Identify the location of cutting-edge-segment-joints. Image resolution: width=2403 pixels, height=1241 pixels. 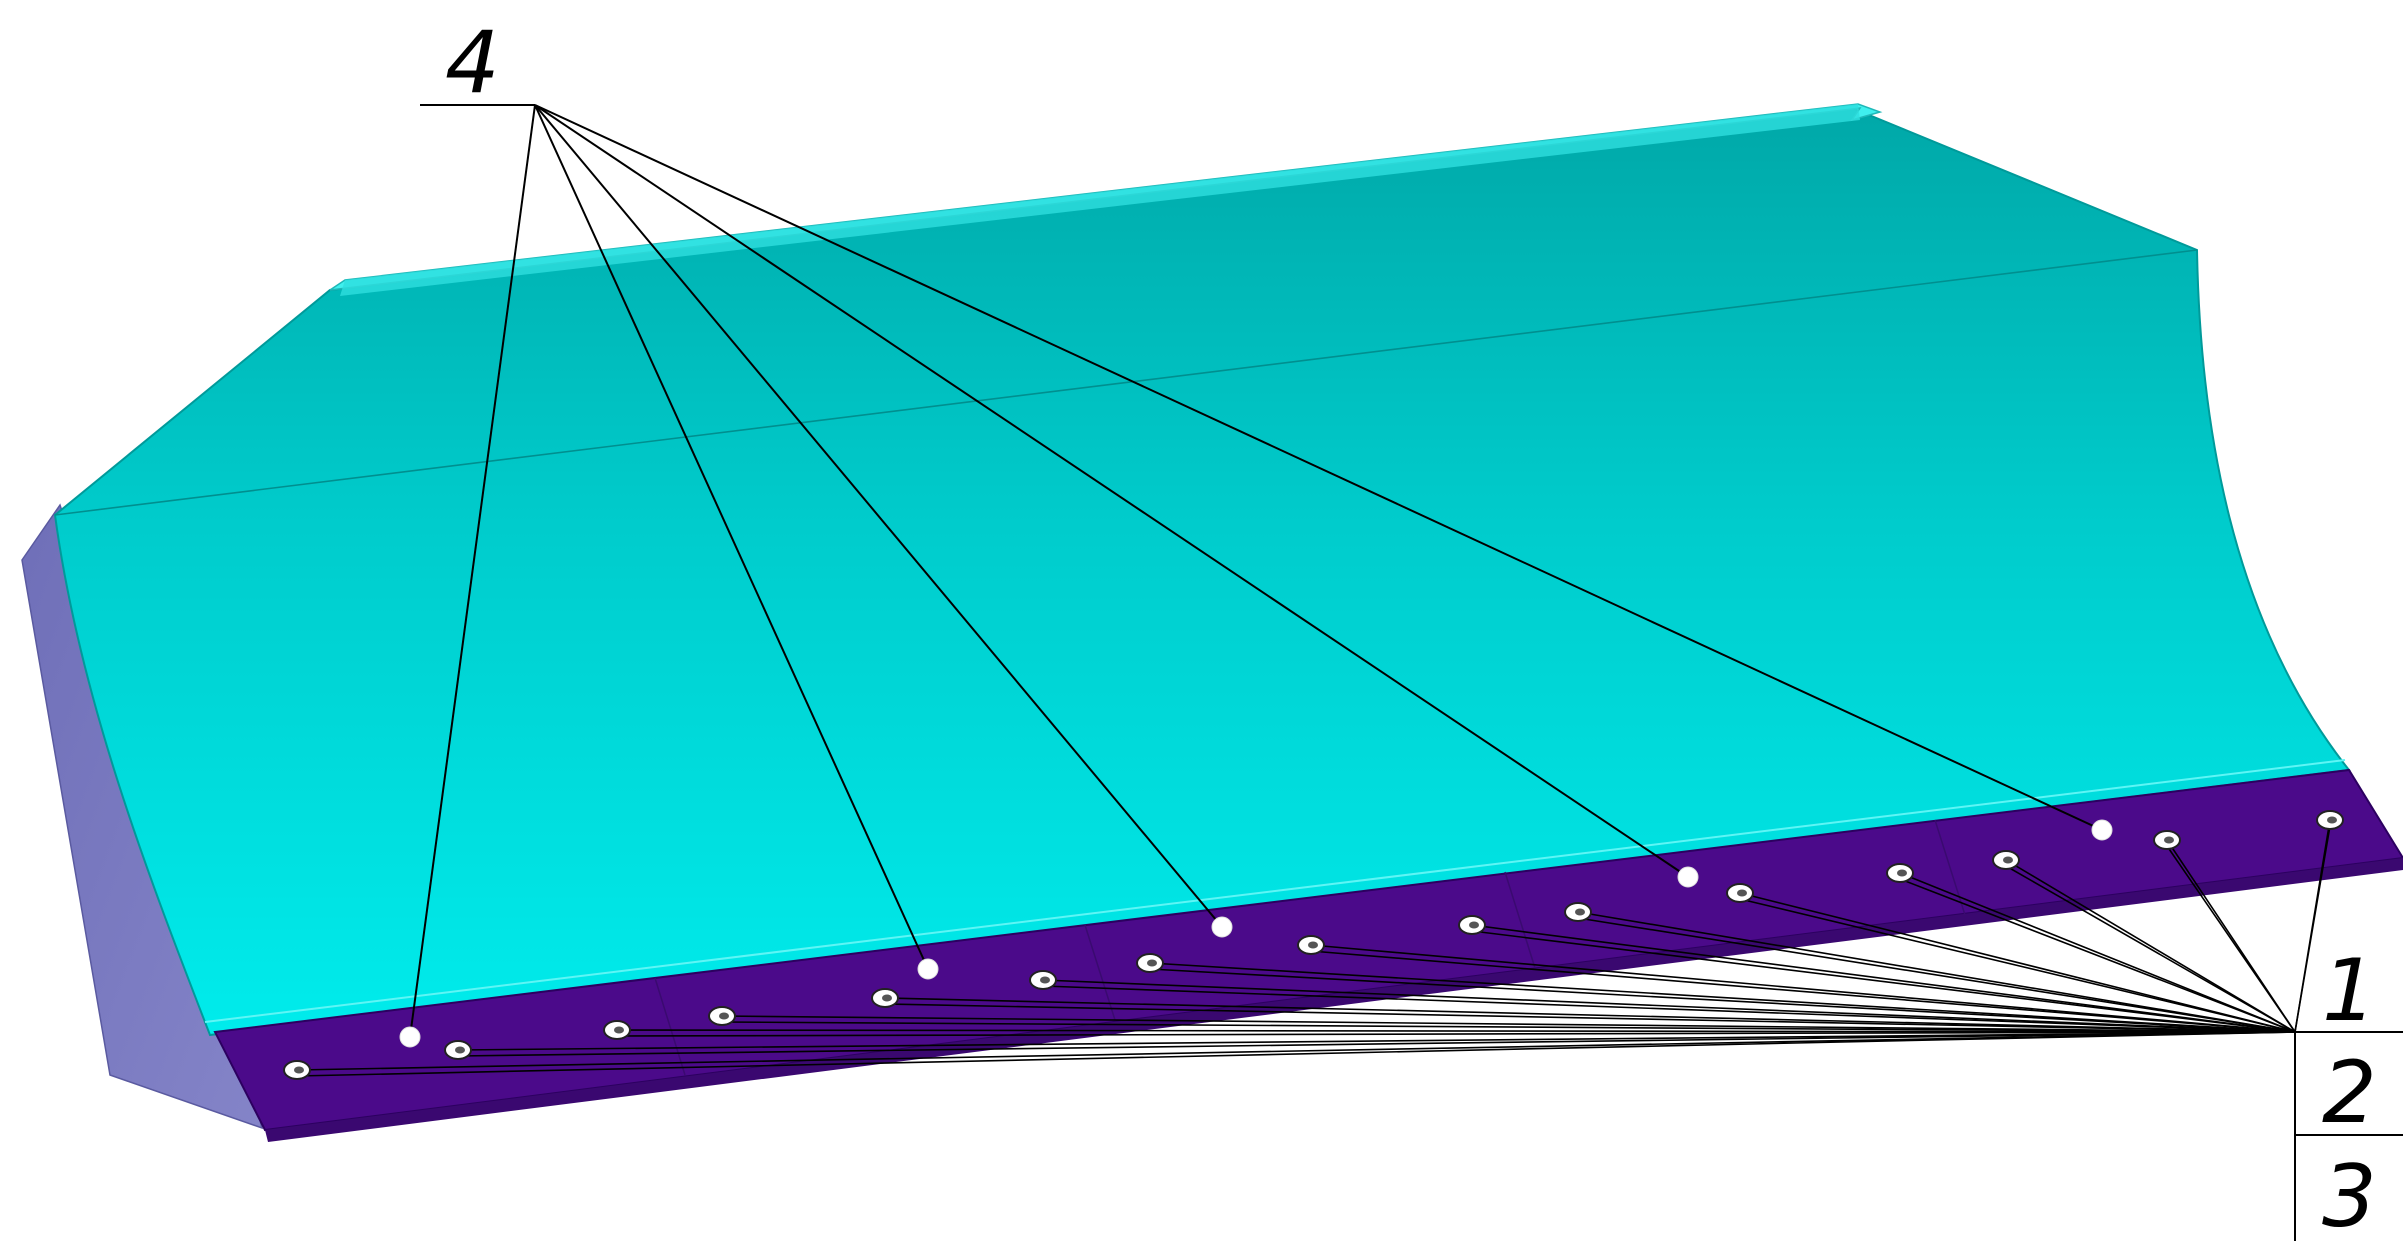
(1310, 947).